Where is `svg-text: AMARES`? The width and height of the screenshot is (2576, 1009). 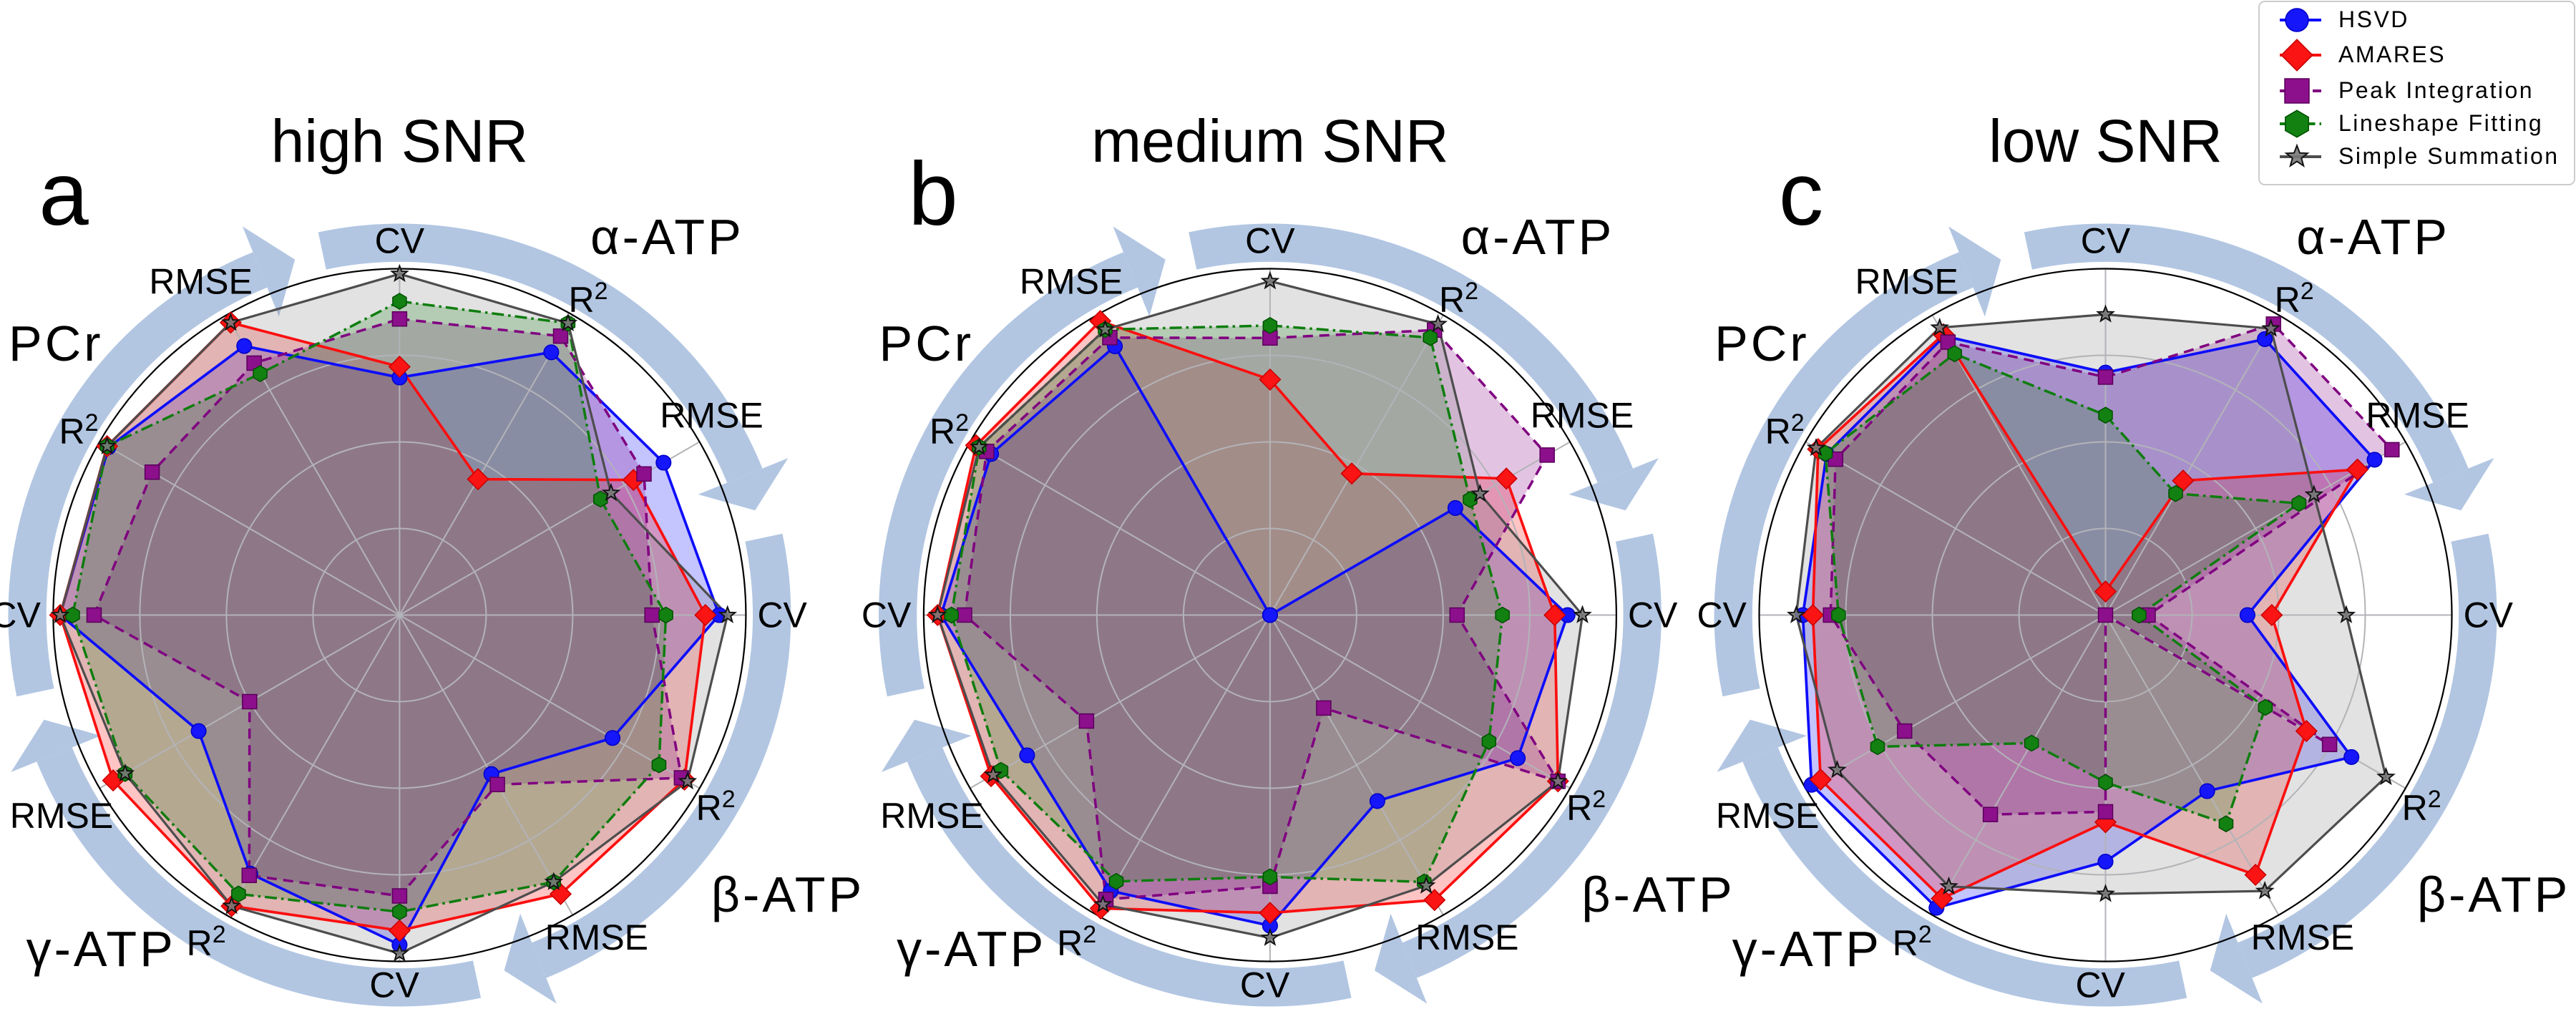
svg-text: AMARES is located at coordinates (2392, 54).